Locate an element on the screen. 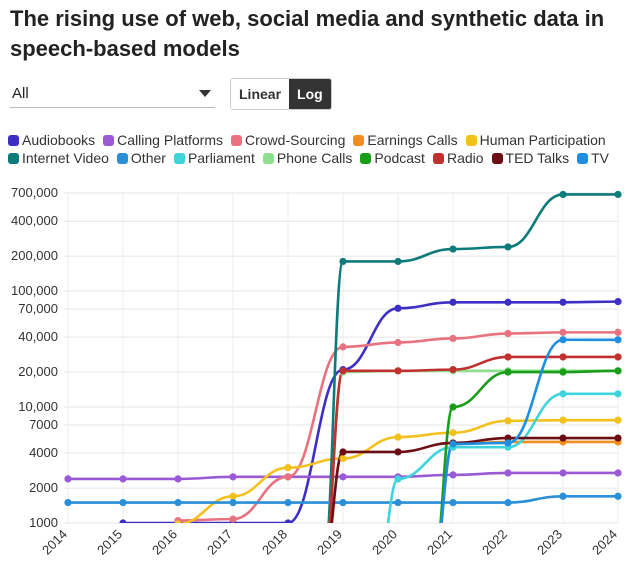 This screenshot has width=640, height=568. y-tick-label: 200,000 is located at coordinates (34, 255).